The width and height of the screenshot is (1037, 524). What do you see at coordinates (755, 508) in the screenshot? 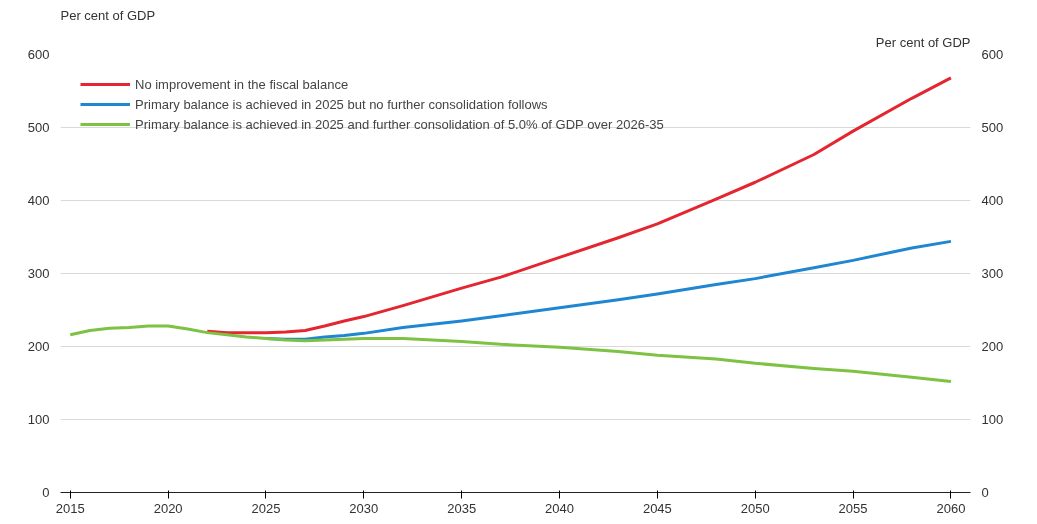
I see `x-tick-label: 2050` at bounding box center [755, 508].